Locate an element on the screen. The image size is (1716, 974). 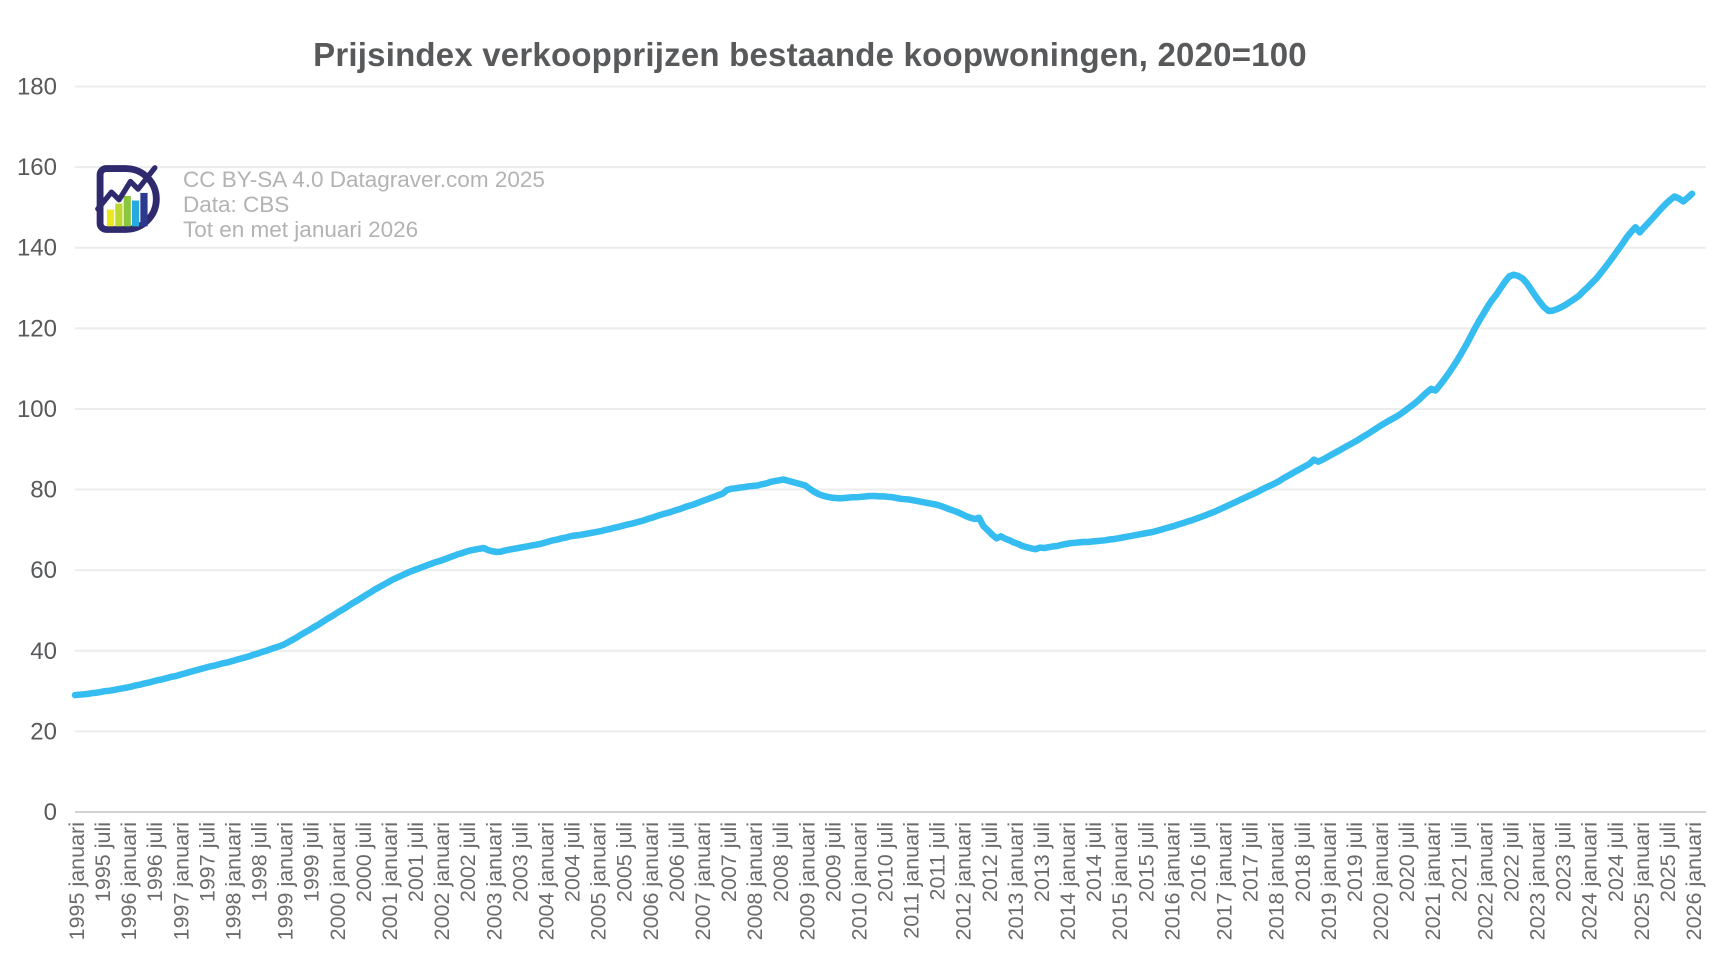
x-tick-label: 2006 januari is located at coordinates (651, 881).